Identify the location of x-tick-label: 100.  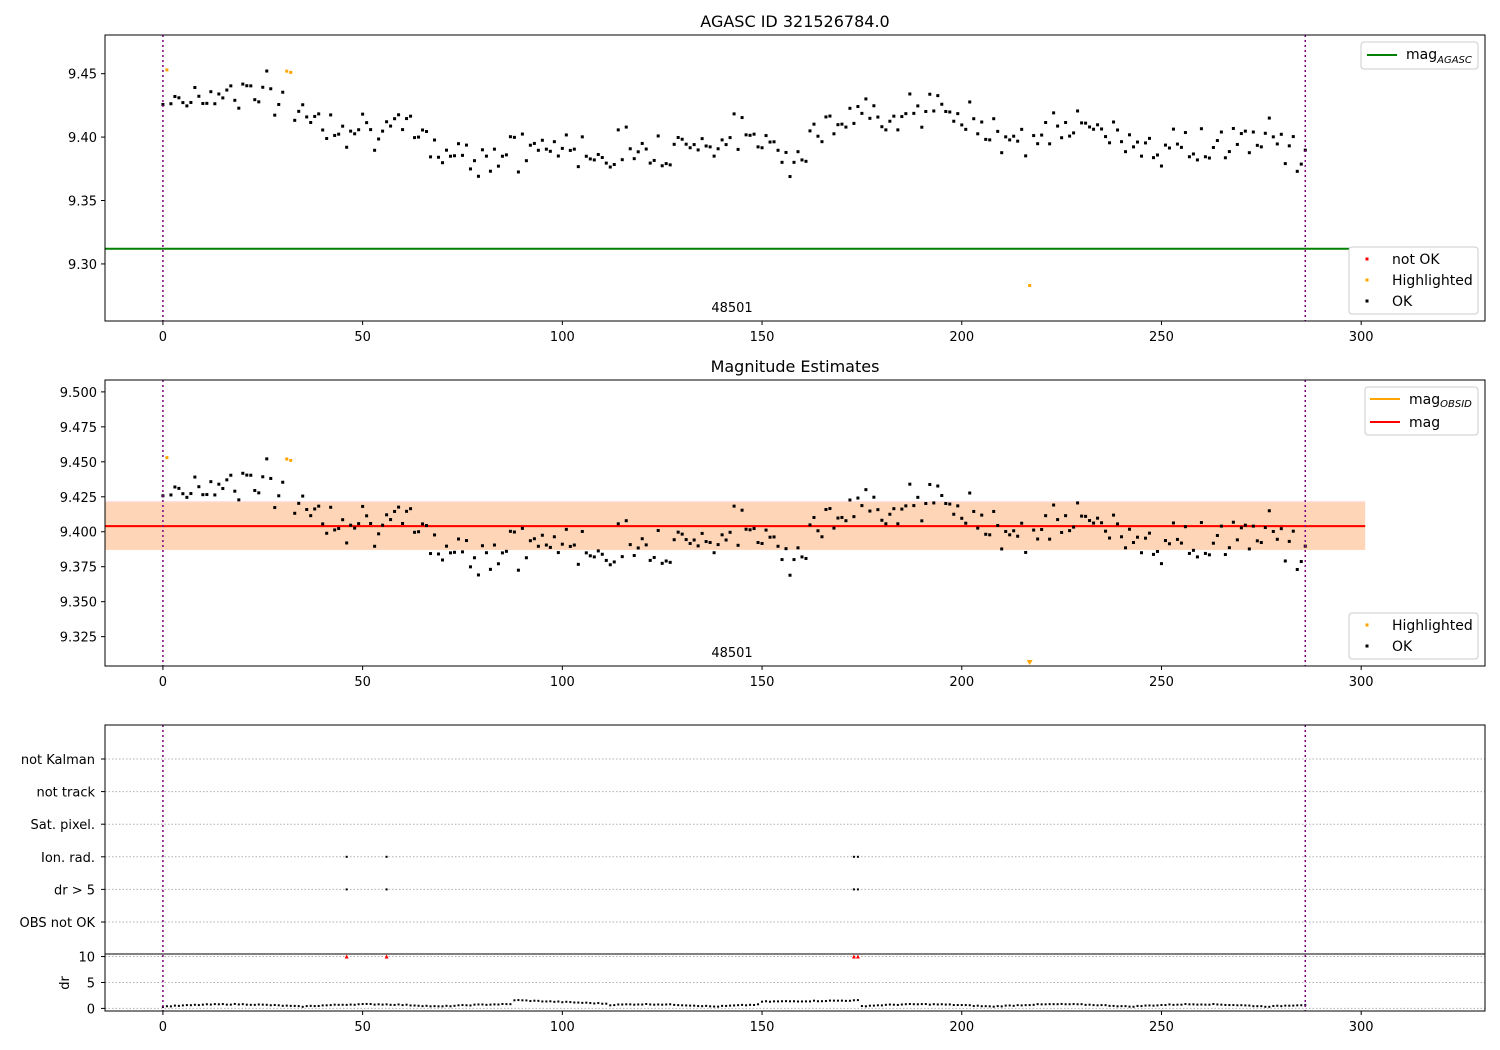
(562, 337).